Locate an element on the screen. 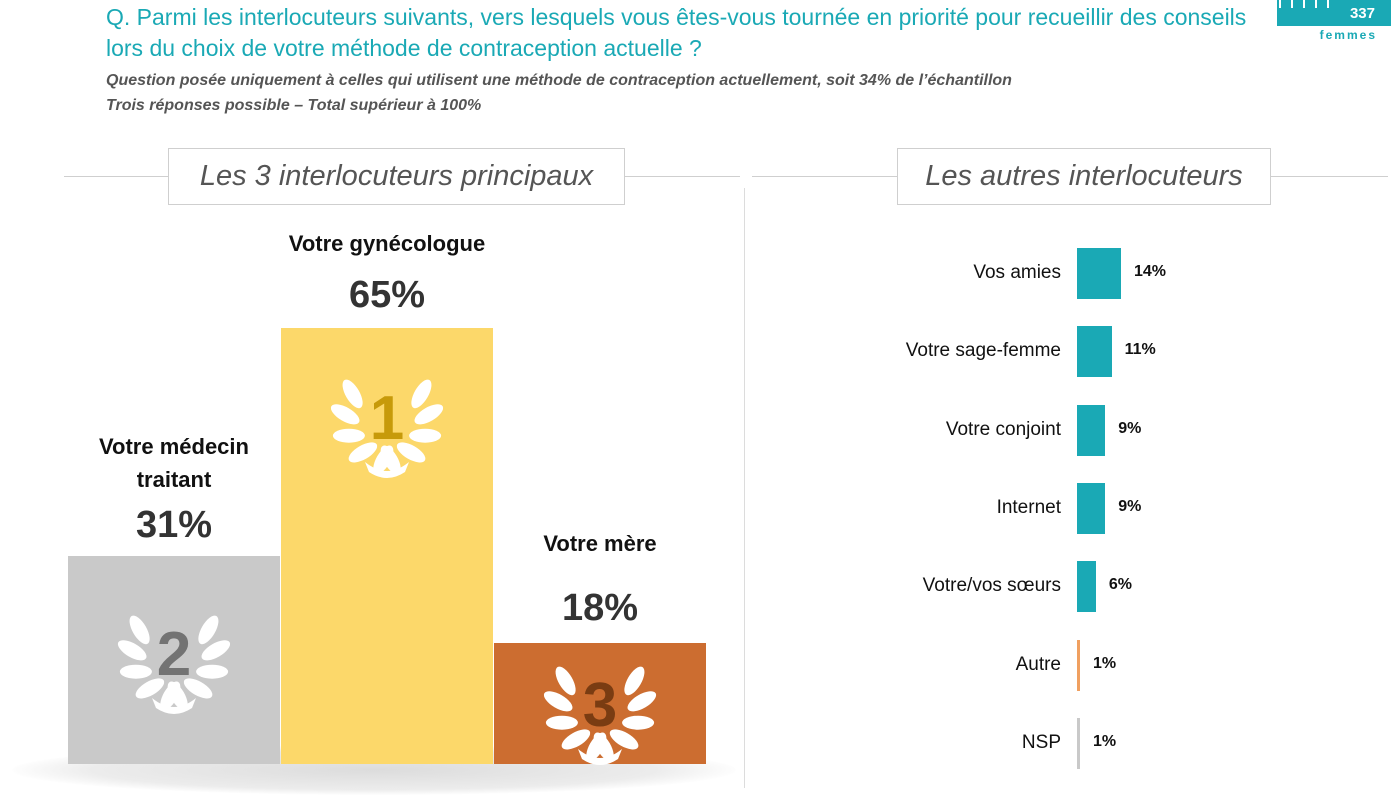 Image resolution: width=1391 pixels, height=803 pixels. podium-bar-gynecologue is located at coordinates (387, 546).